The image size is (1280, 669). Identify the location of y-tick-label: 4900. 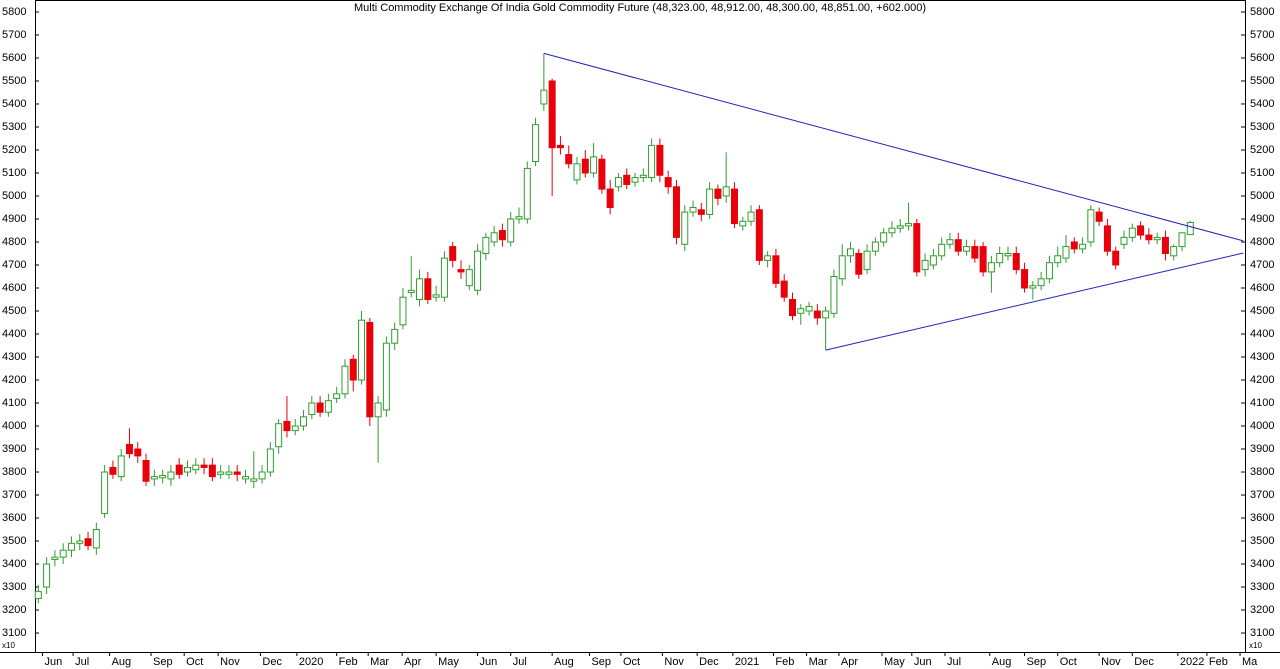
(14, 219).